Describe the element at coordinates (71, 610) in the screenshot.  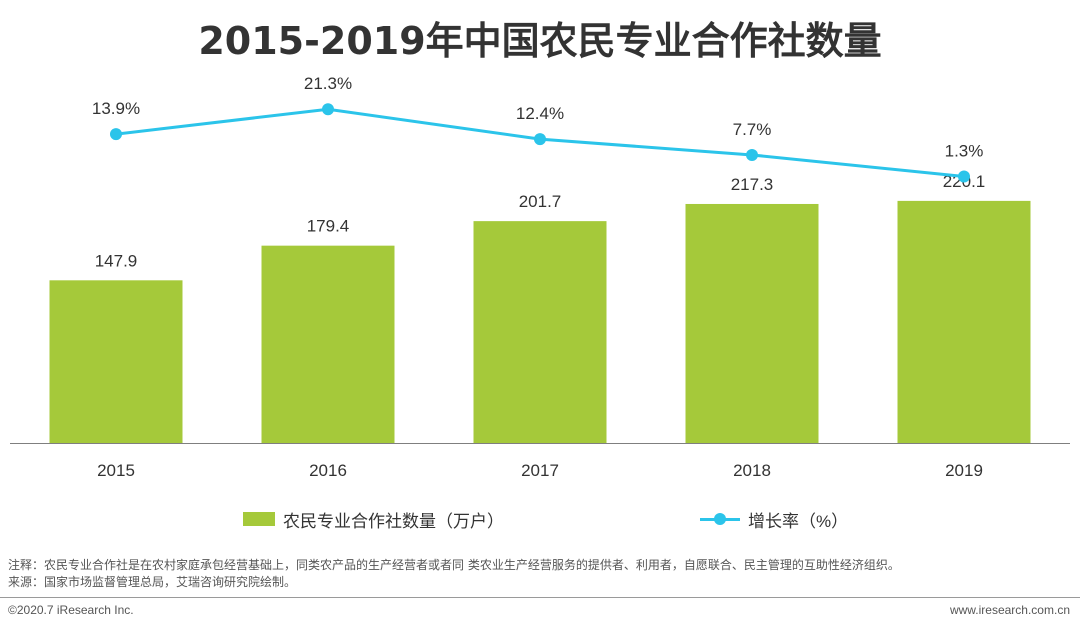
I see `footer-copyright: ©2020.7 iResearch Inc.` at that location.